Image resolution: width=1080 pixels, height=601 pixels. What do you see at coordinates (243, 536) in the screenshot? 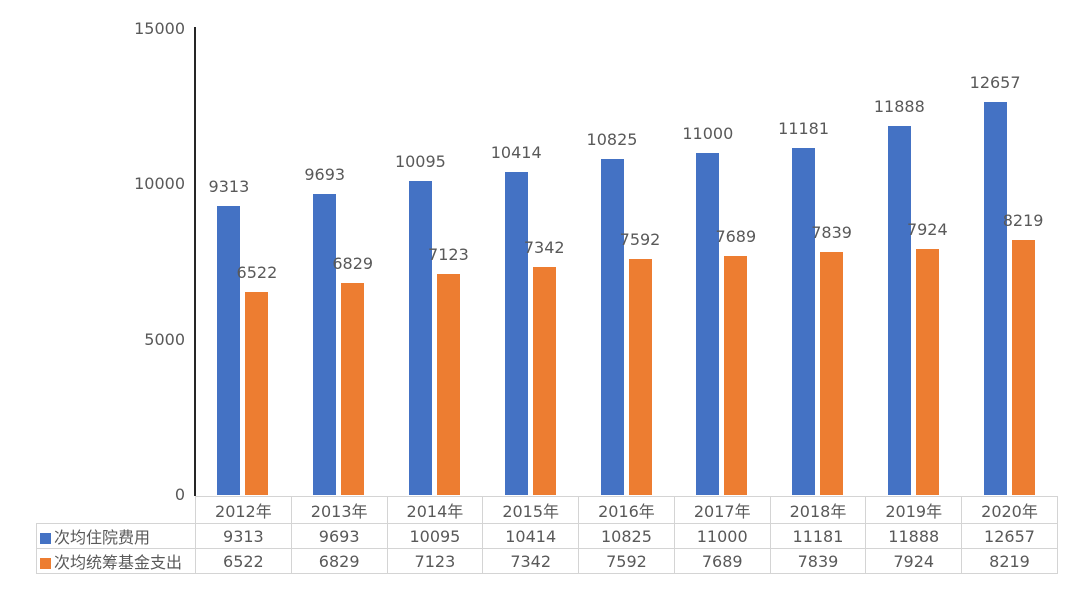
I see `table-value-series-0-2012年: 9313` at bounding box center [243, 536].